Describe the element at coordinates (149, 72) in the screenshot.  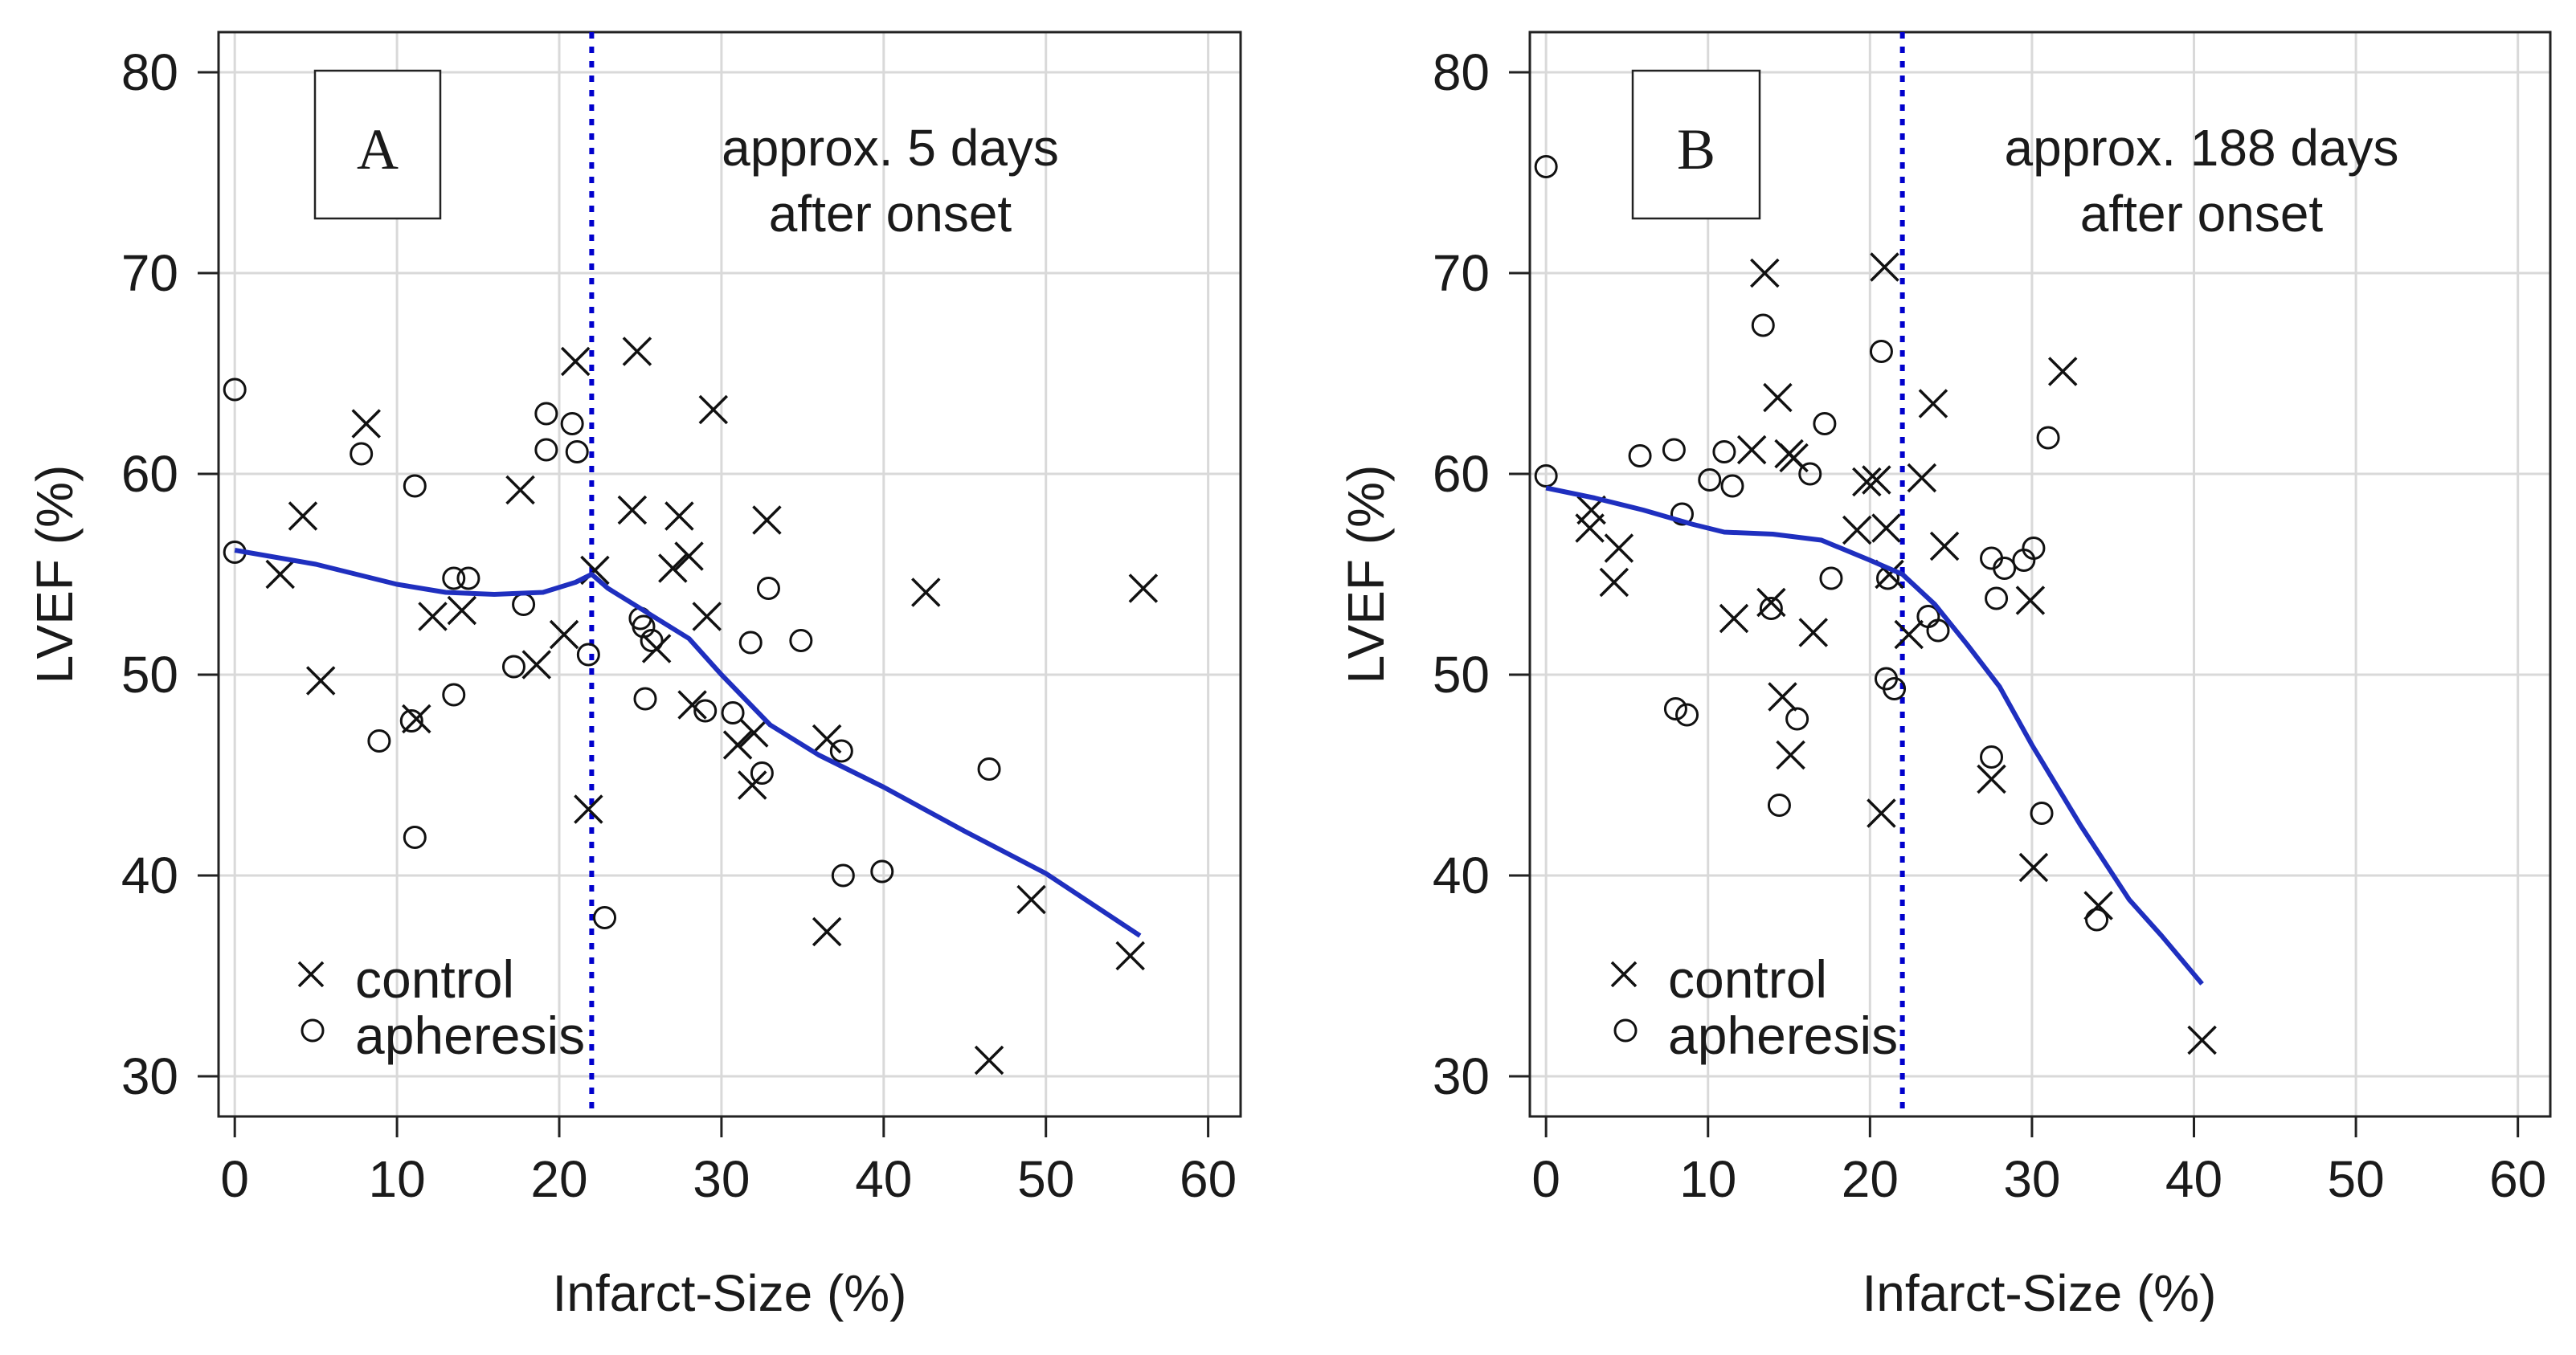
I see `y-tick-label: 80` at that location.